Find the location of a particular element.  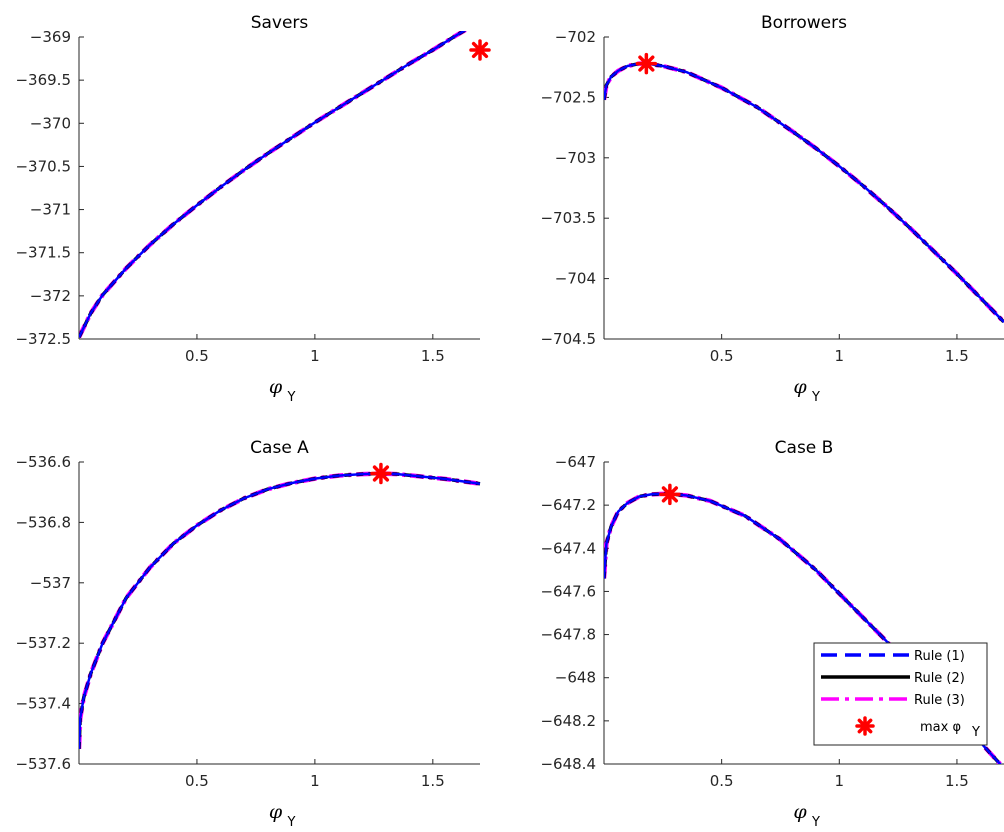

y-tick-label: −537.6 is located at coordinates (43, 764).